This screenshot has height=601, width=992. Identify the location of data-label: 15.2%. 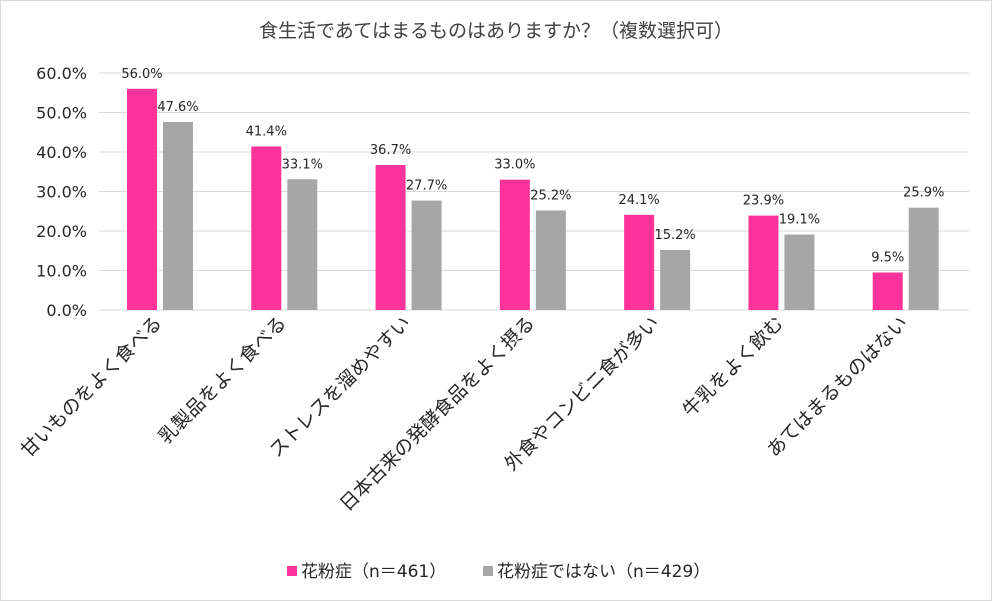
(674, 235).